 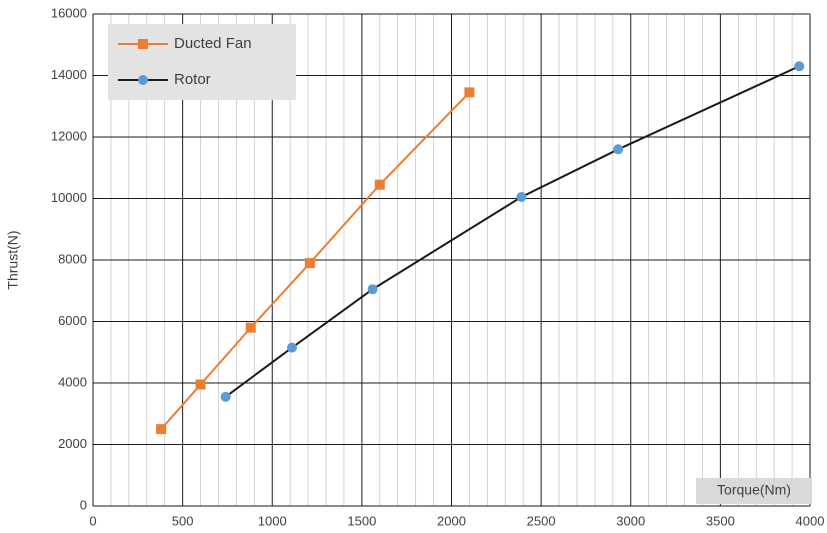 What do you see at coordinates (202, 62) in the screenshot?
I see `legend-box` at bounding box center [202, 62].